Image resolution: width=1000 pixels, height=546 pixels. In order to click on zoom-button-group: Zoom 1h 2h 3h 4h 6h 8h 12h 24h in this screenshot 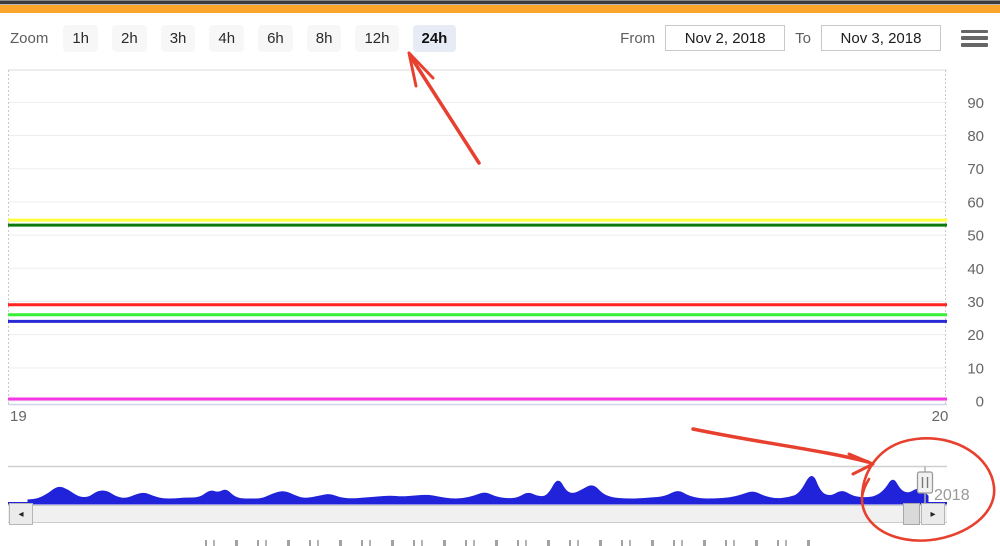, I will do `click(240, 38)`.